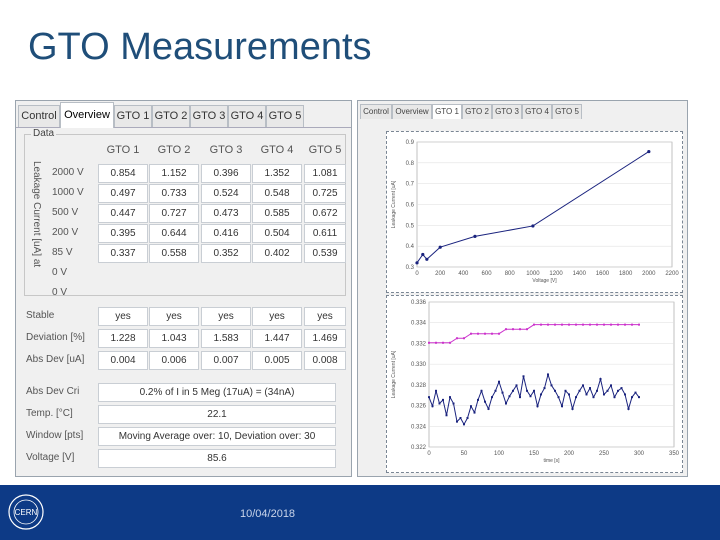 The height and width of the screenshot is (540, 720). What do you see at coordinates (209, 116) in the screenshot?
I see `tab-gto3: GTO 3` at bounding box center [209, 116].